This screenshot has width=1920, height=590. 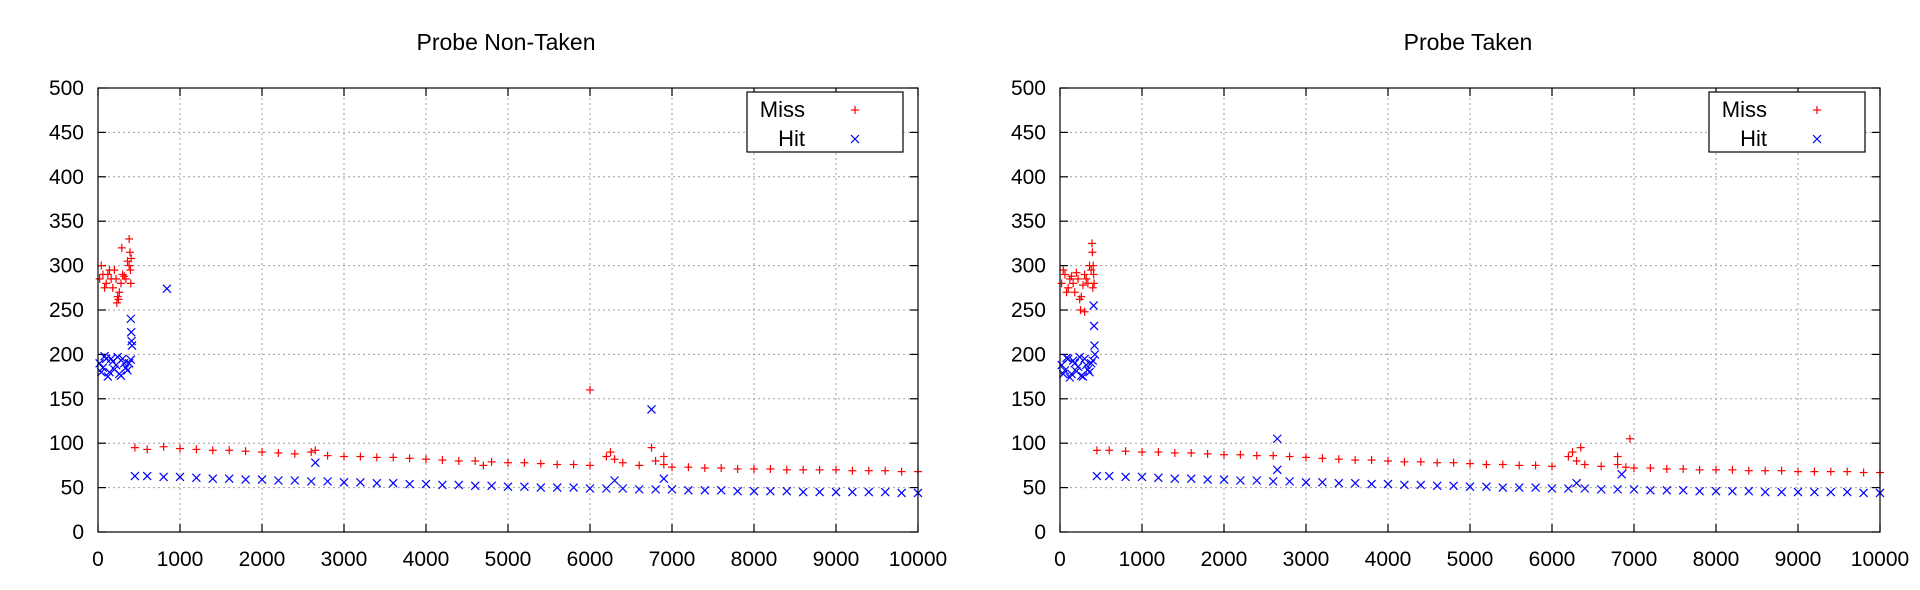 What do you see at coordinates (66, 132) in the screenshot?
I see `y-tick-label: 450` at bounding box center [66, 132].